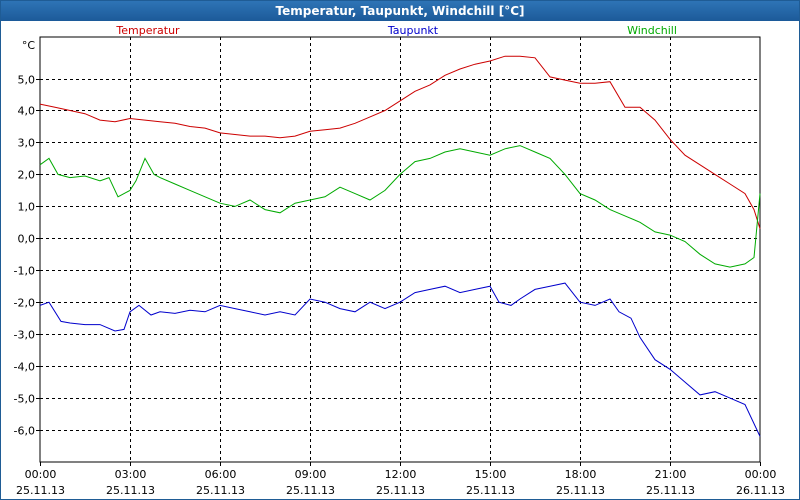 The image size is (800, 500). Describe the element at coordinates (24, 271) in the screenshot. I see `y-tick-label: -1,0` at that location.